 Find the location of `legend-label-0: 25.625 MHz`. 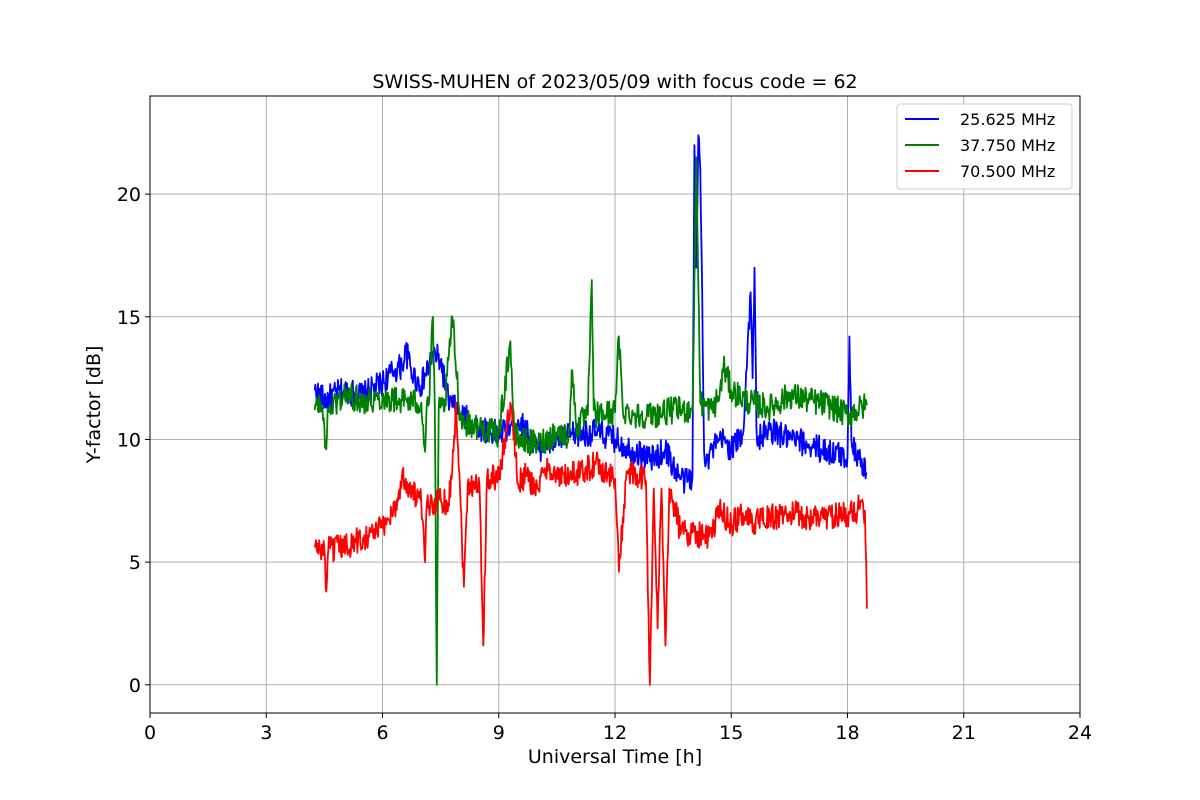

legend-label-0: 25.625 MHz is located at coordinates (1007, 119).